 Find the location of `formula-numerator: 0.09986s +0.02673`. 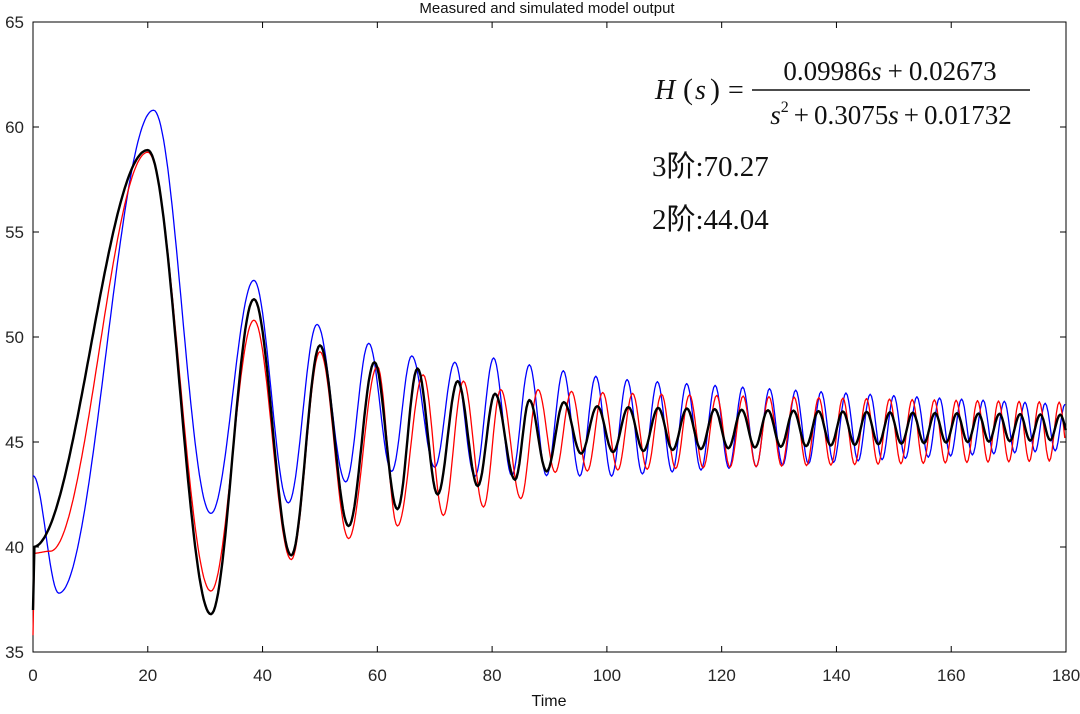

formula-numerator: 0.09986s +0.02673 is located at coordinates (889, 71).